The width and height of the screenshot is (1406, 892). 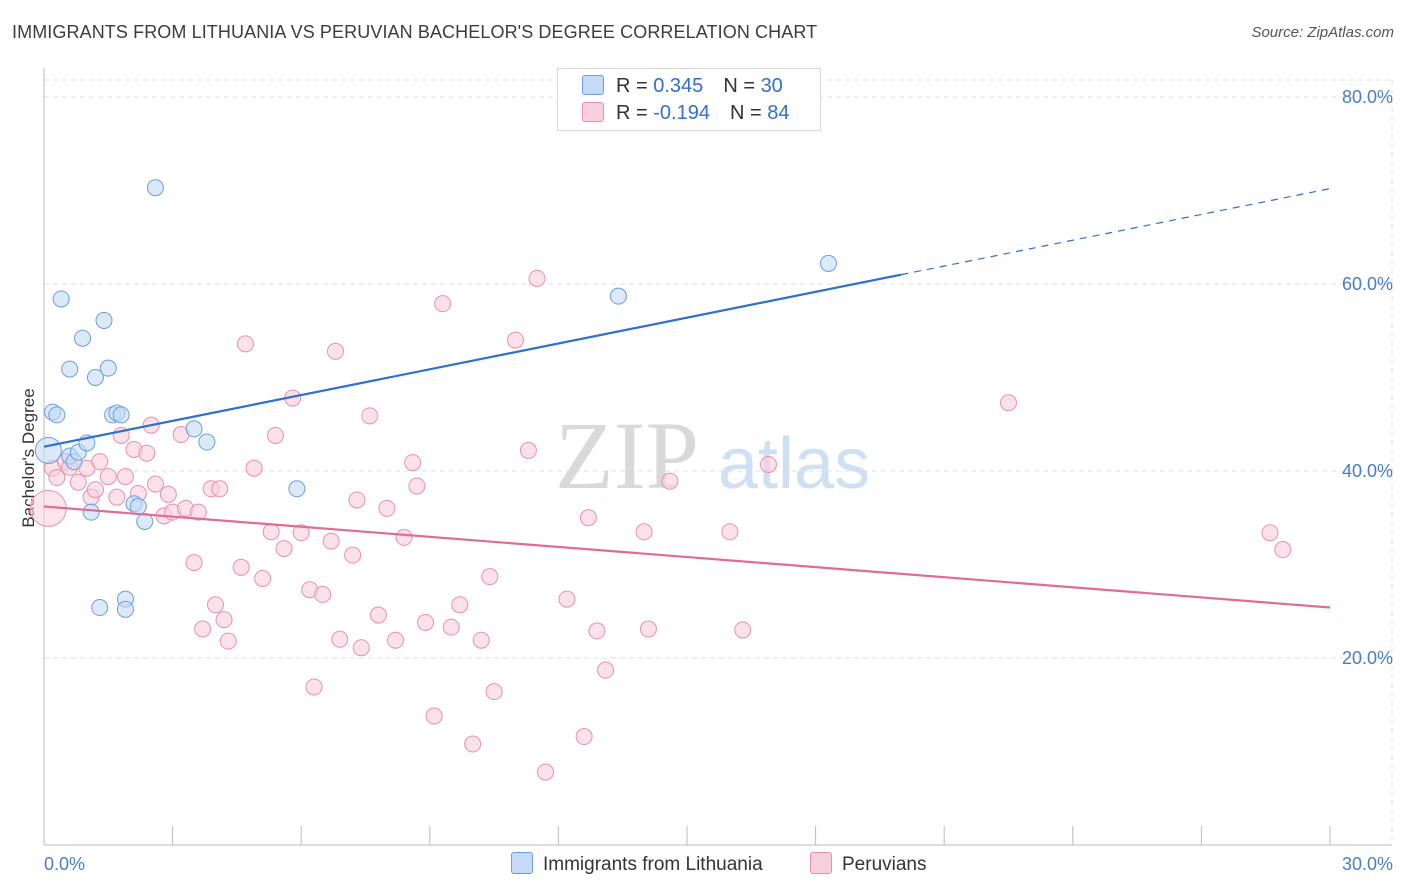 What do you see at coordinates (28, 457) in the screenshot?
I see `y-axis-label: Bachelor's Degree` at bounding box center [28, 457].